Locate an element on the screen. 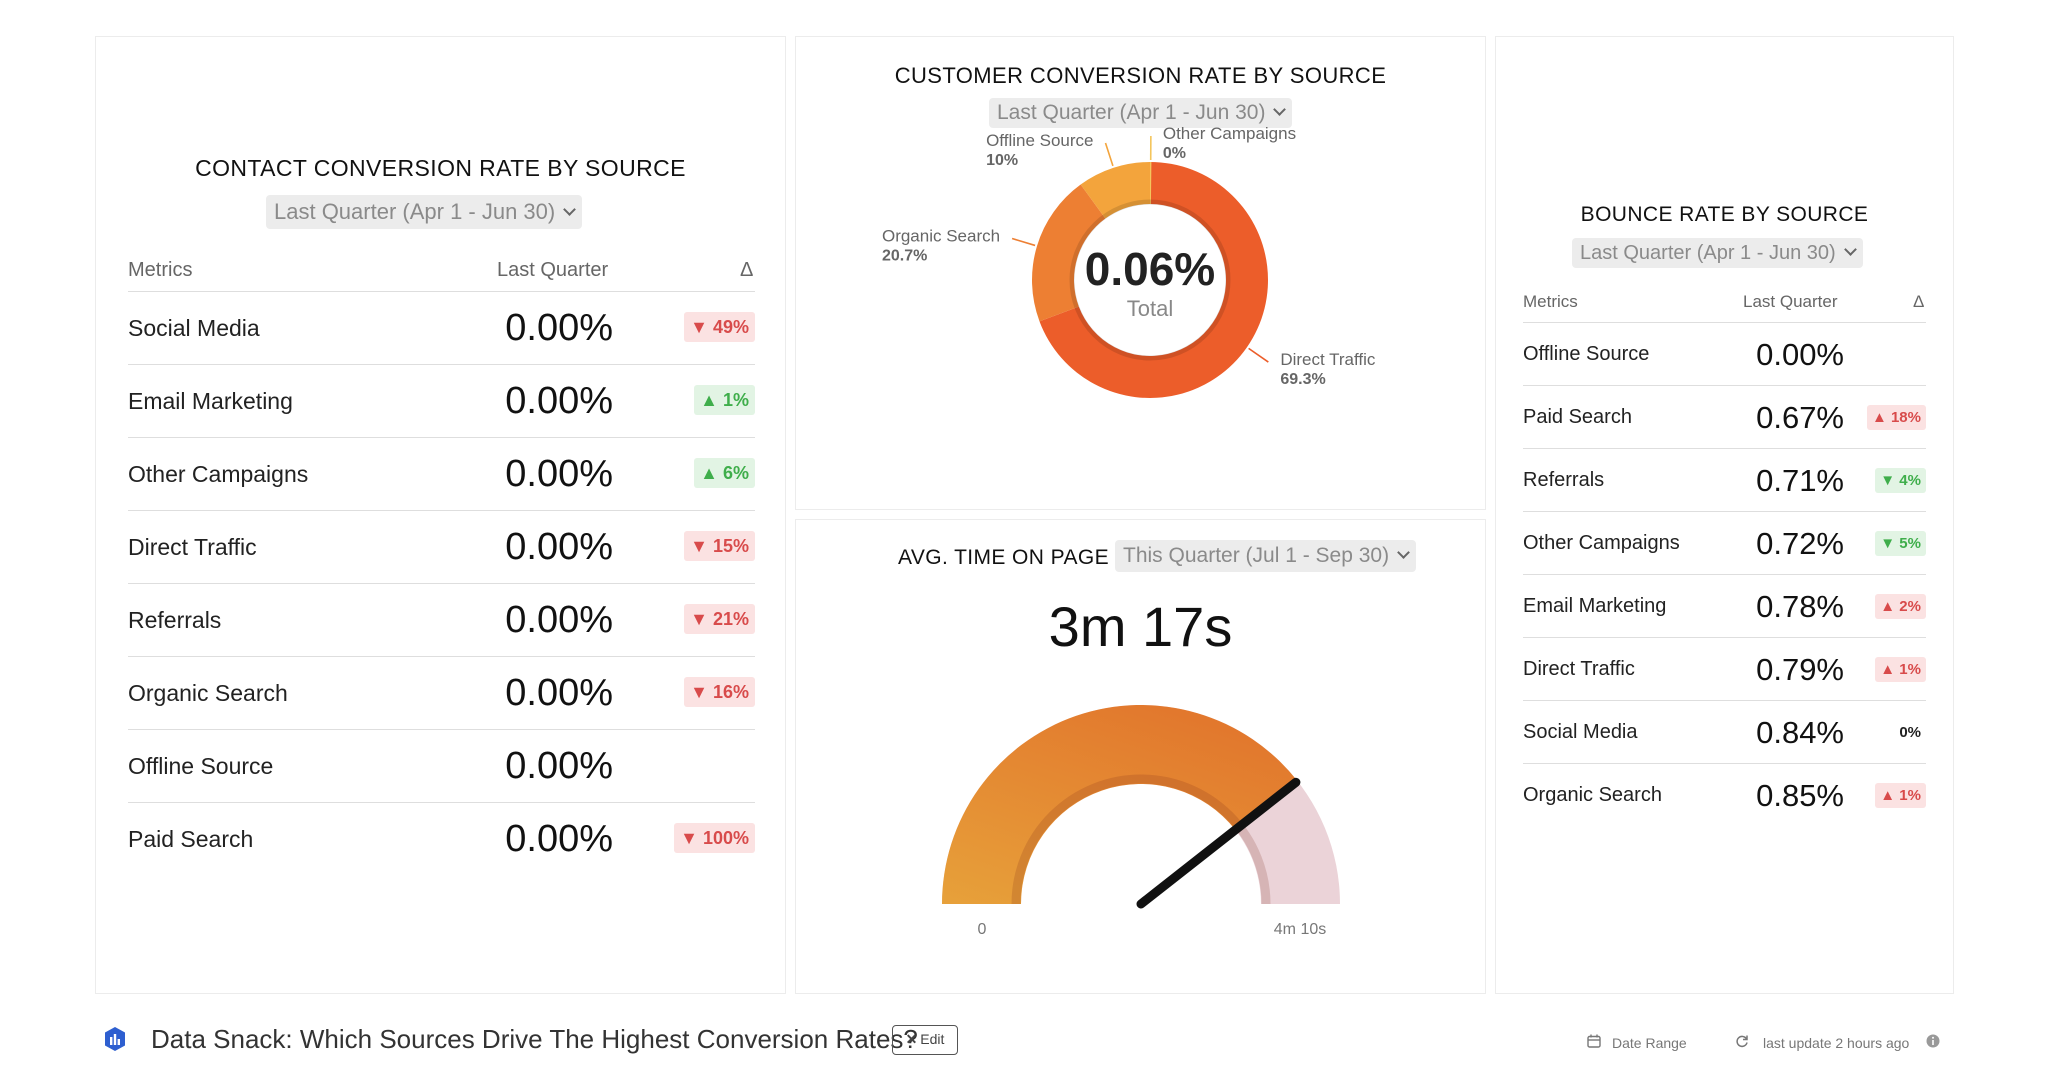 The image size is (2048, 1085). gauge-inner-shade is located at coordinates (1141, 839).